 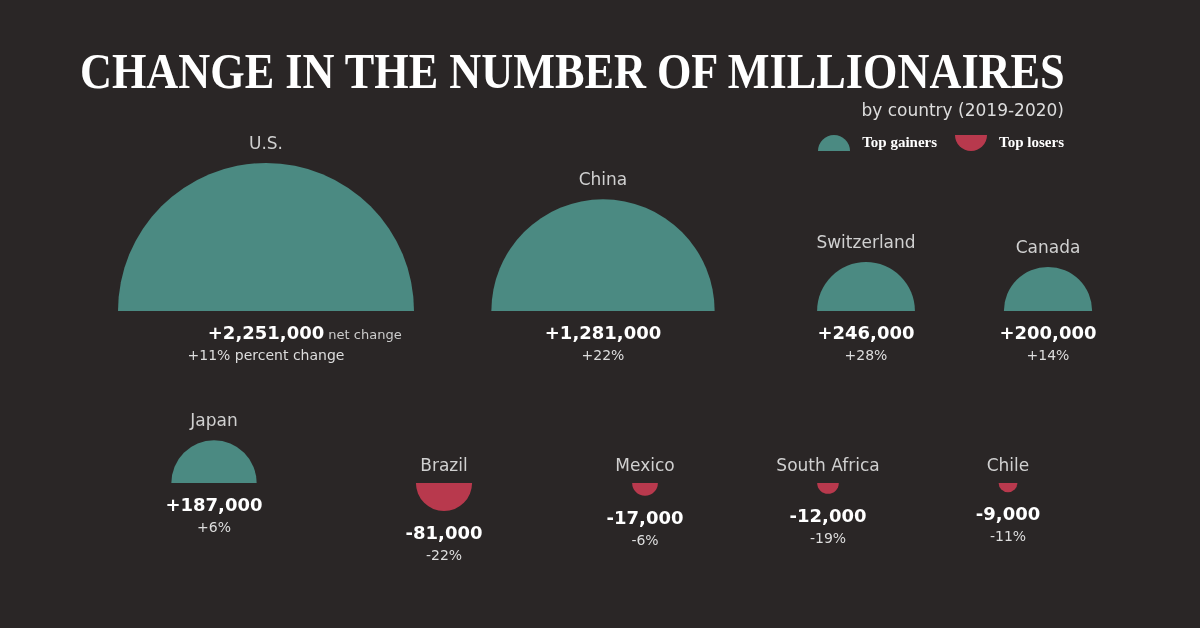 What do you see at coordinates (828, 465) in the screenshot?
I see `category-label: South Africa` at bounding box center [828, 465].